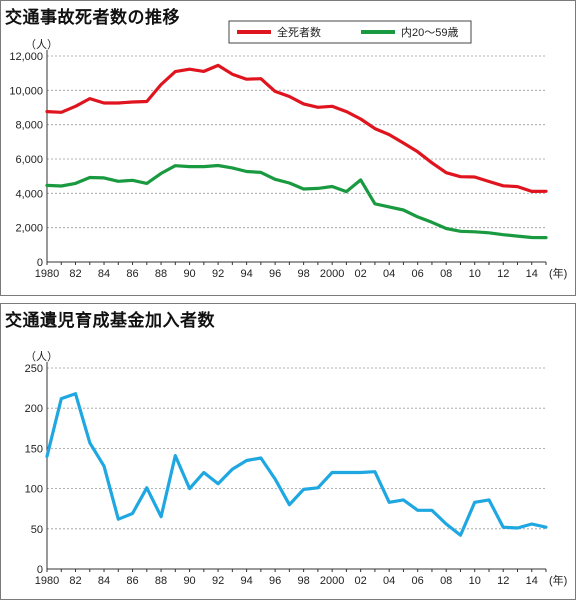 This screenshot has width=576, height=600. I want to click on y-tick-label: 150, so click(34, 449).